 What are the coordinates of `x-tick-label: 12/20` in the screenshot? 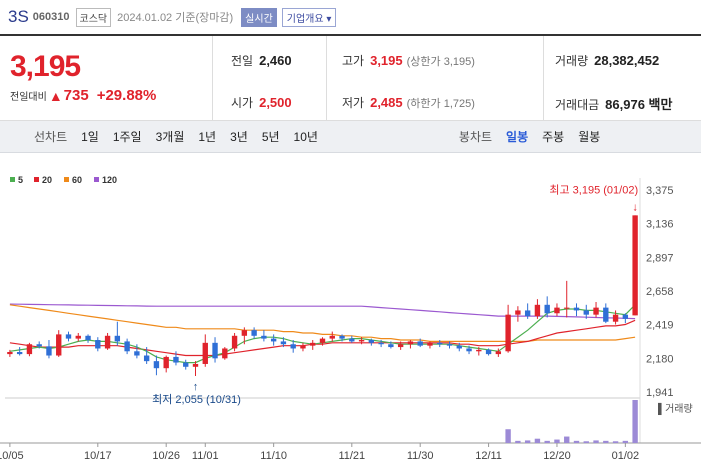 It's located at (557, 456).